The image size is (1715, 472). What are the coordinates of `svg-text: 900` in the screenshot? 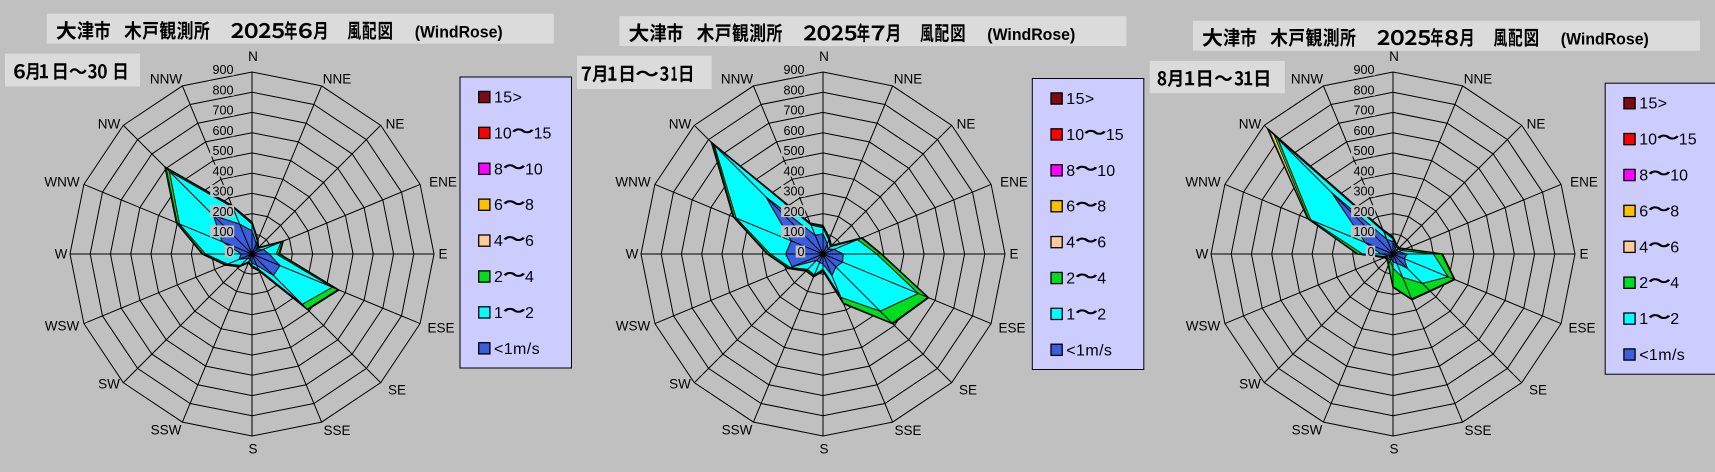 It's located at (793, 70).